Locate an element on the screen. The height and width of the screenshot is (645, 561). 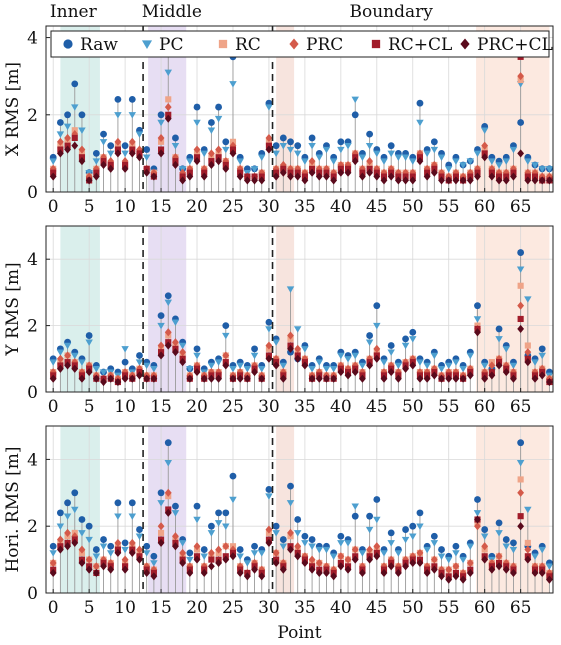
y-tick-label: 4 is located at coordinates (32, 460).